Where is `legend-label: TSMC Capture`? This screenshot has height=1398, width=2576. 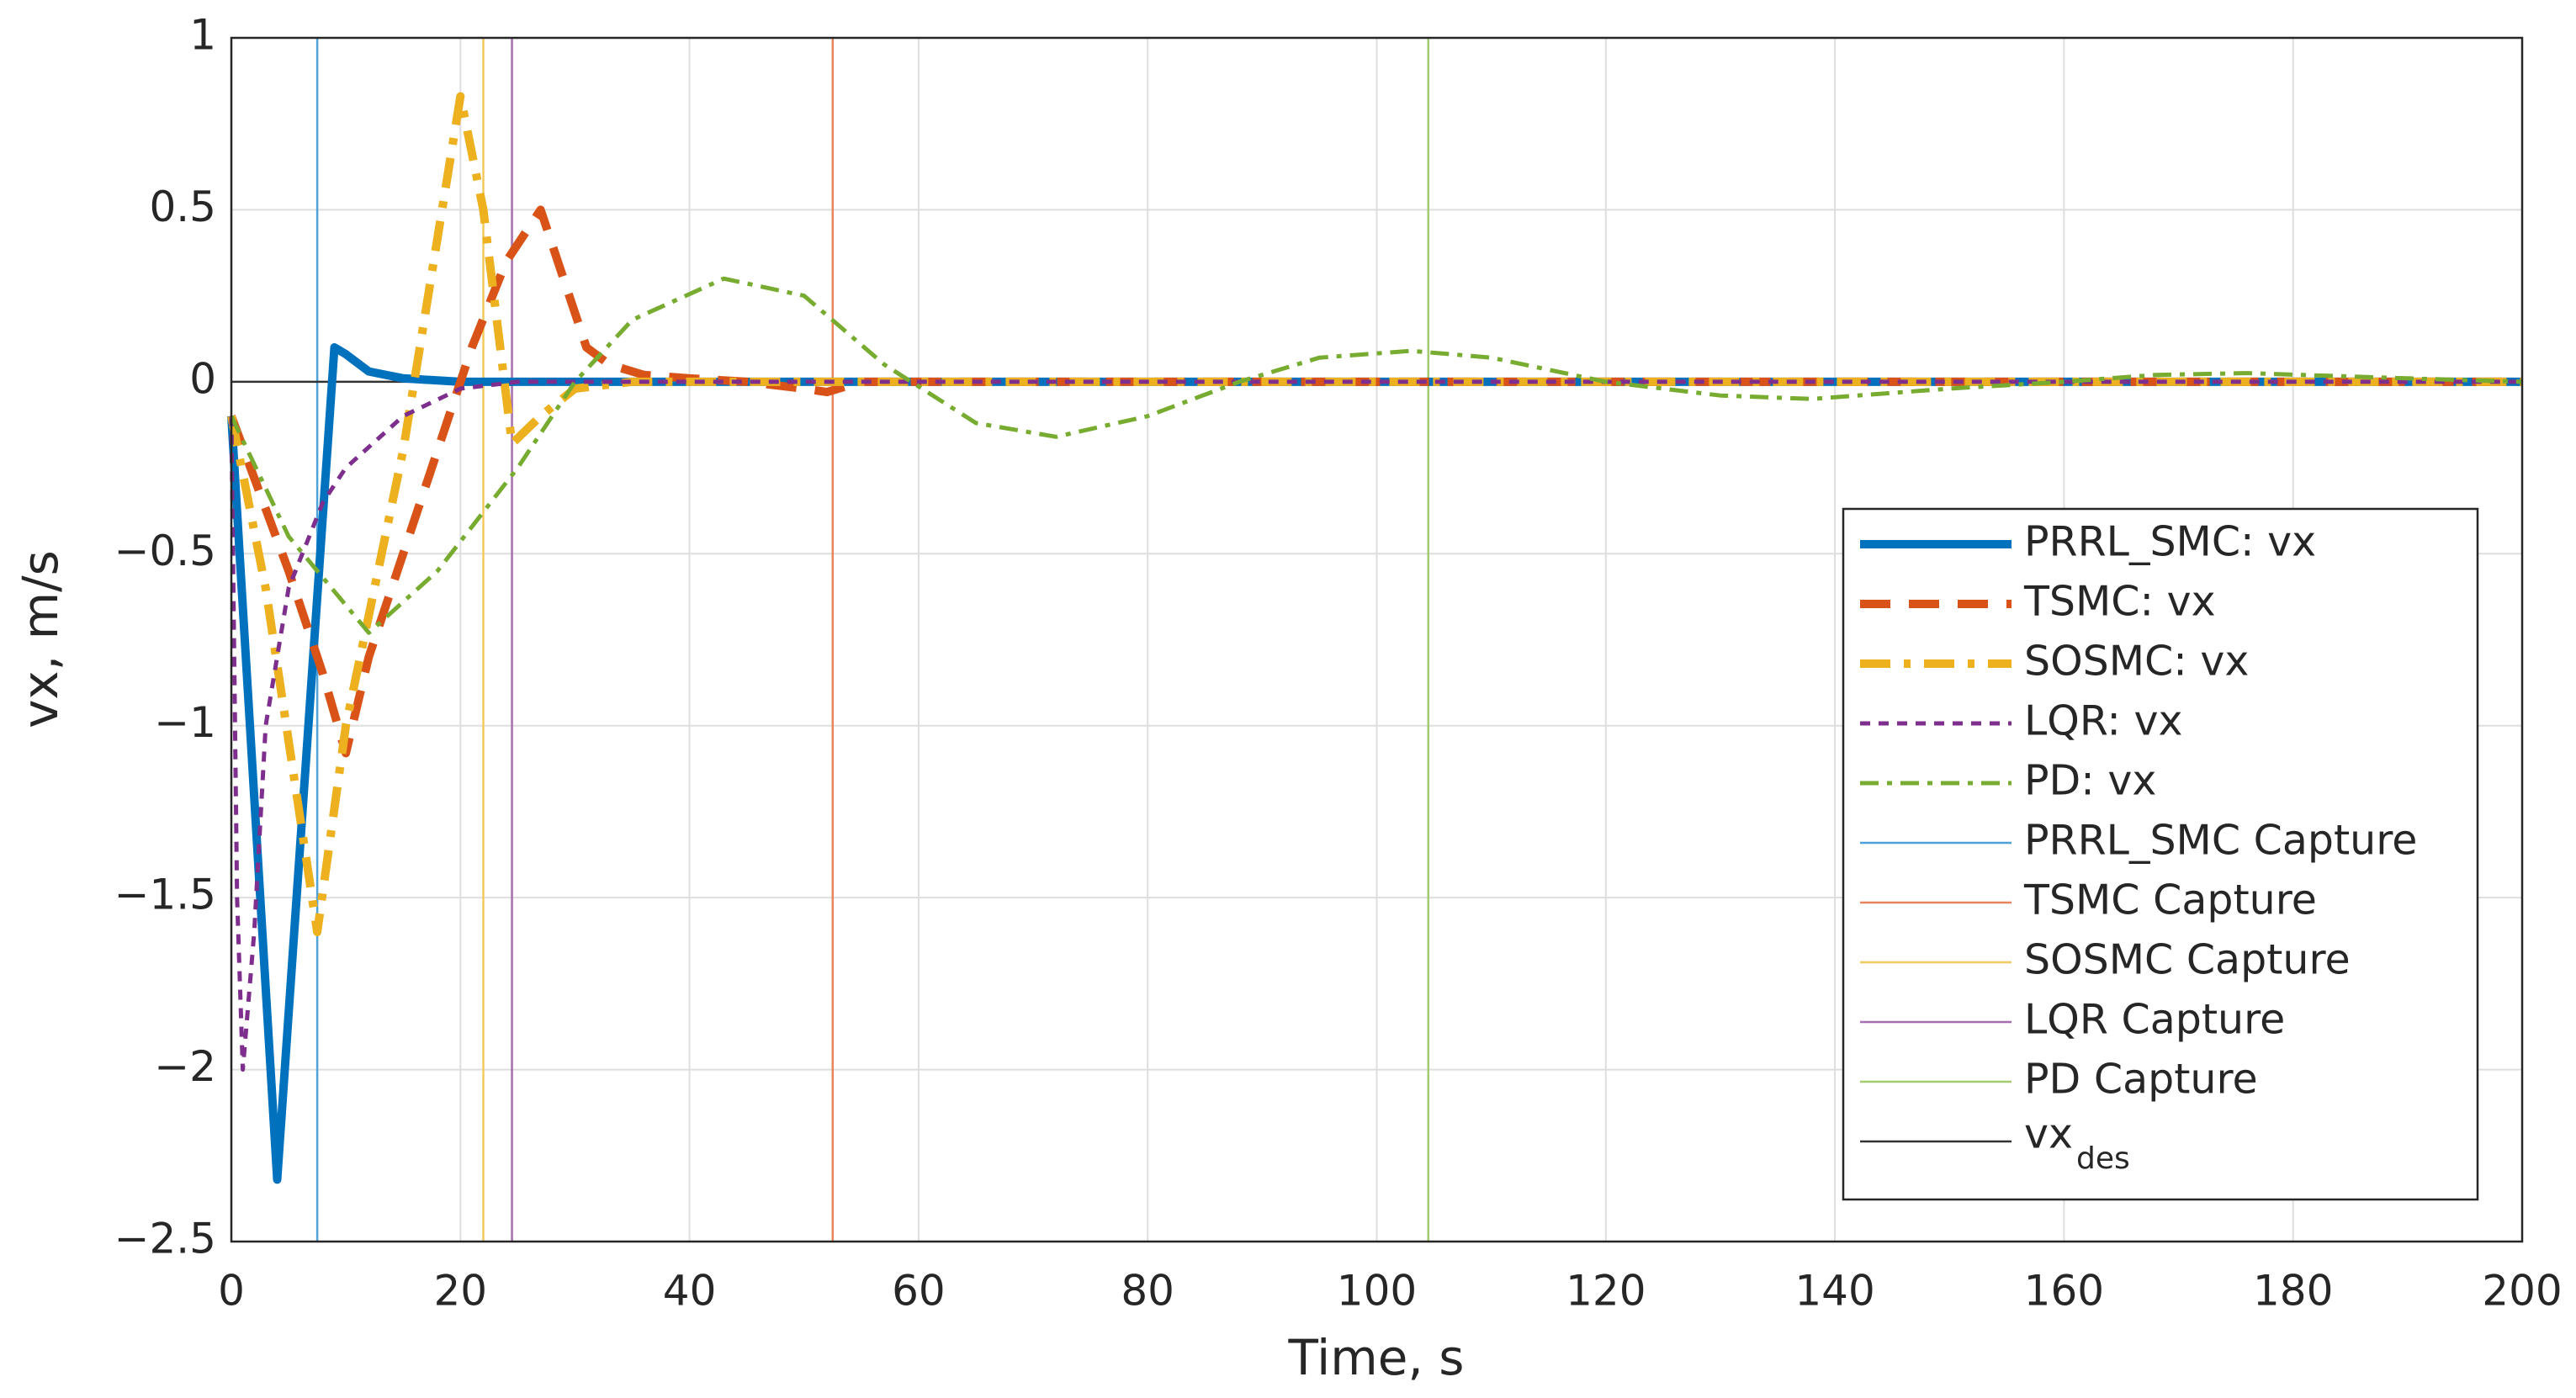 legend-label: TSMC Capture is located at coordinates (2170, 900).